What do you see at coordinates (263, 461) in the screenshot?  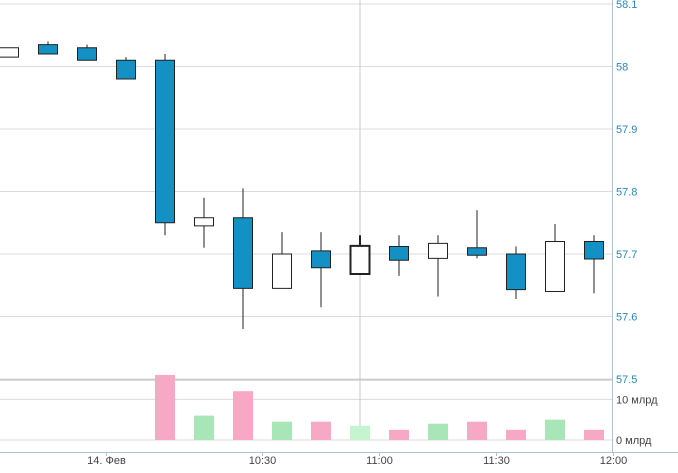 I see `time-tick-label: 10:30` at bounding box center [263, 461].